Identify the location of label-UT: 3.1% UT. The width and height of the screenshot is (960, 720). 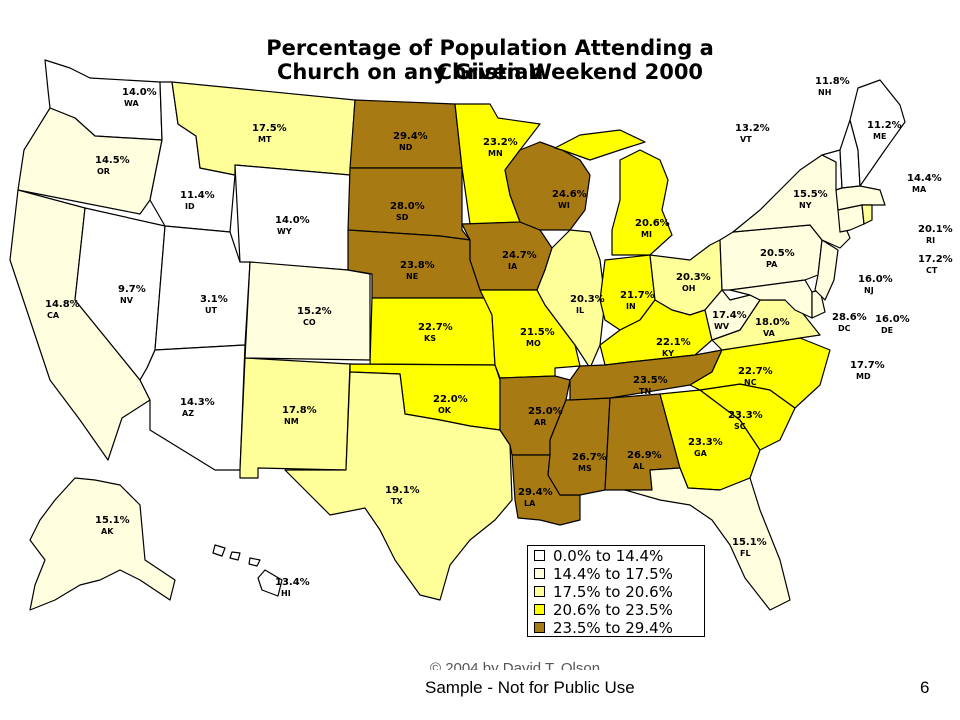
(214, 304).